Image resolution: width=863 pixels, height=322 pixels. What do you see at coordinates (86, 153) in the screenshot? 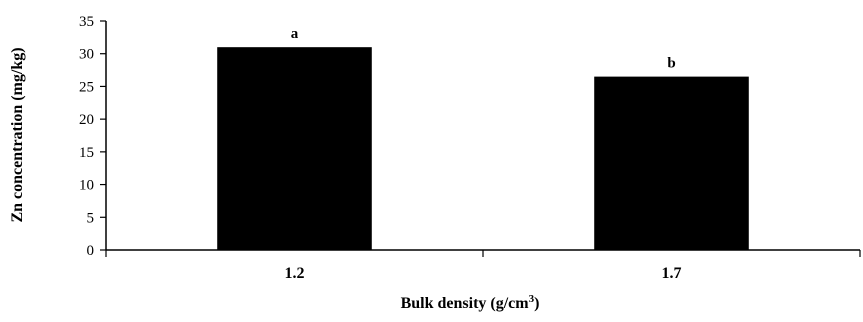
I see `y-tick-label: 15` at bounding box center [86, 153].